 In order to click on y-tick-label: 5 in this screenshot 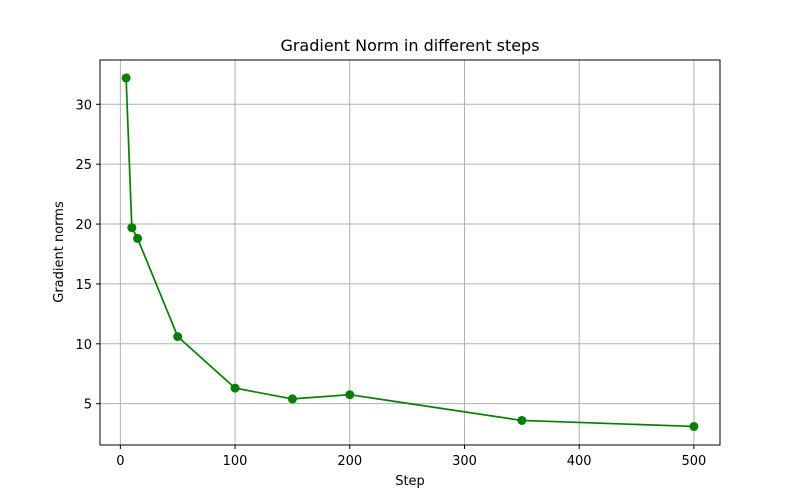, I will do `click(88, 405)`.